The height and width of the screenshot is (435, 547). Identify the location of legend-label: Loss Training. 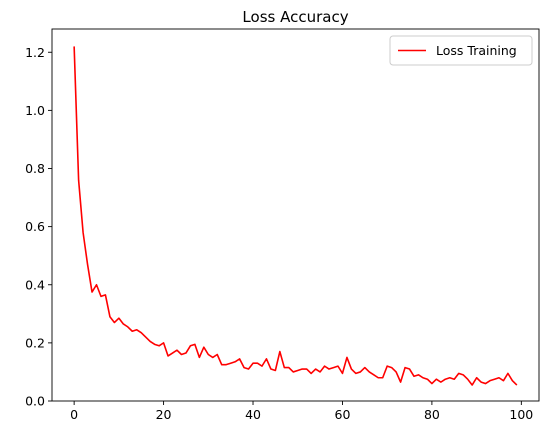
(476, 50).